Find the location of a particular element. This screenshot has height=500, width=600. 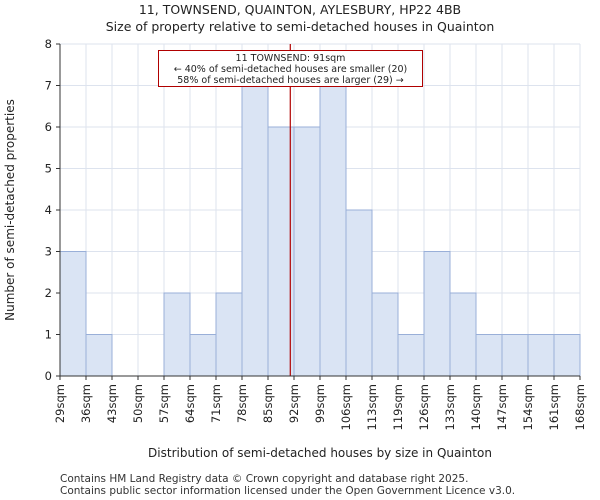

x-tick-label: 168sqm is located at coordinates (580, 407).